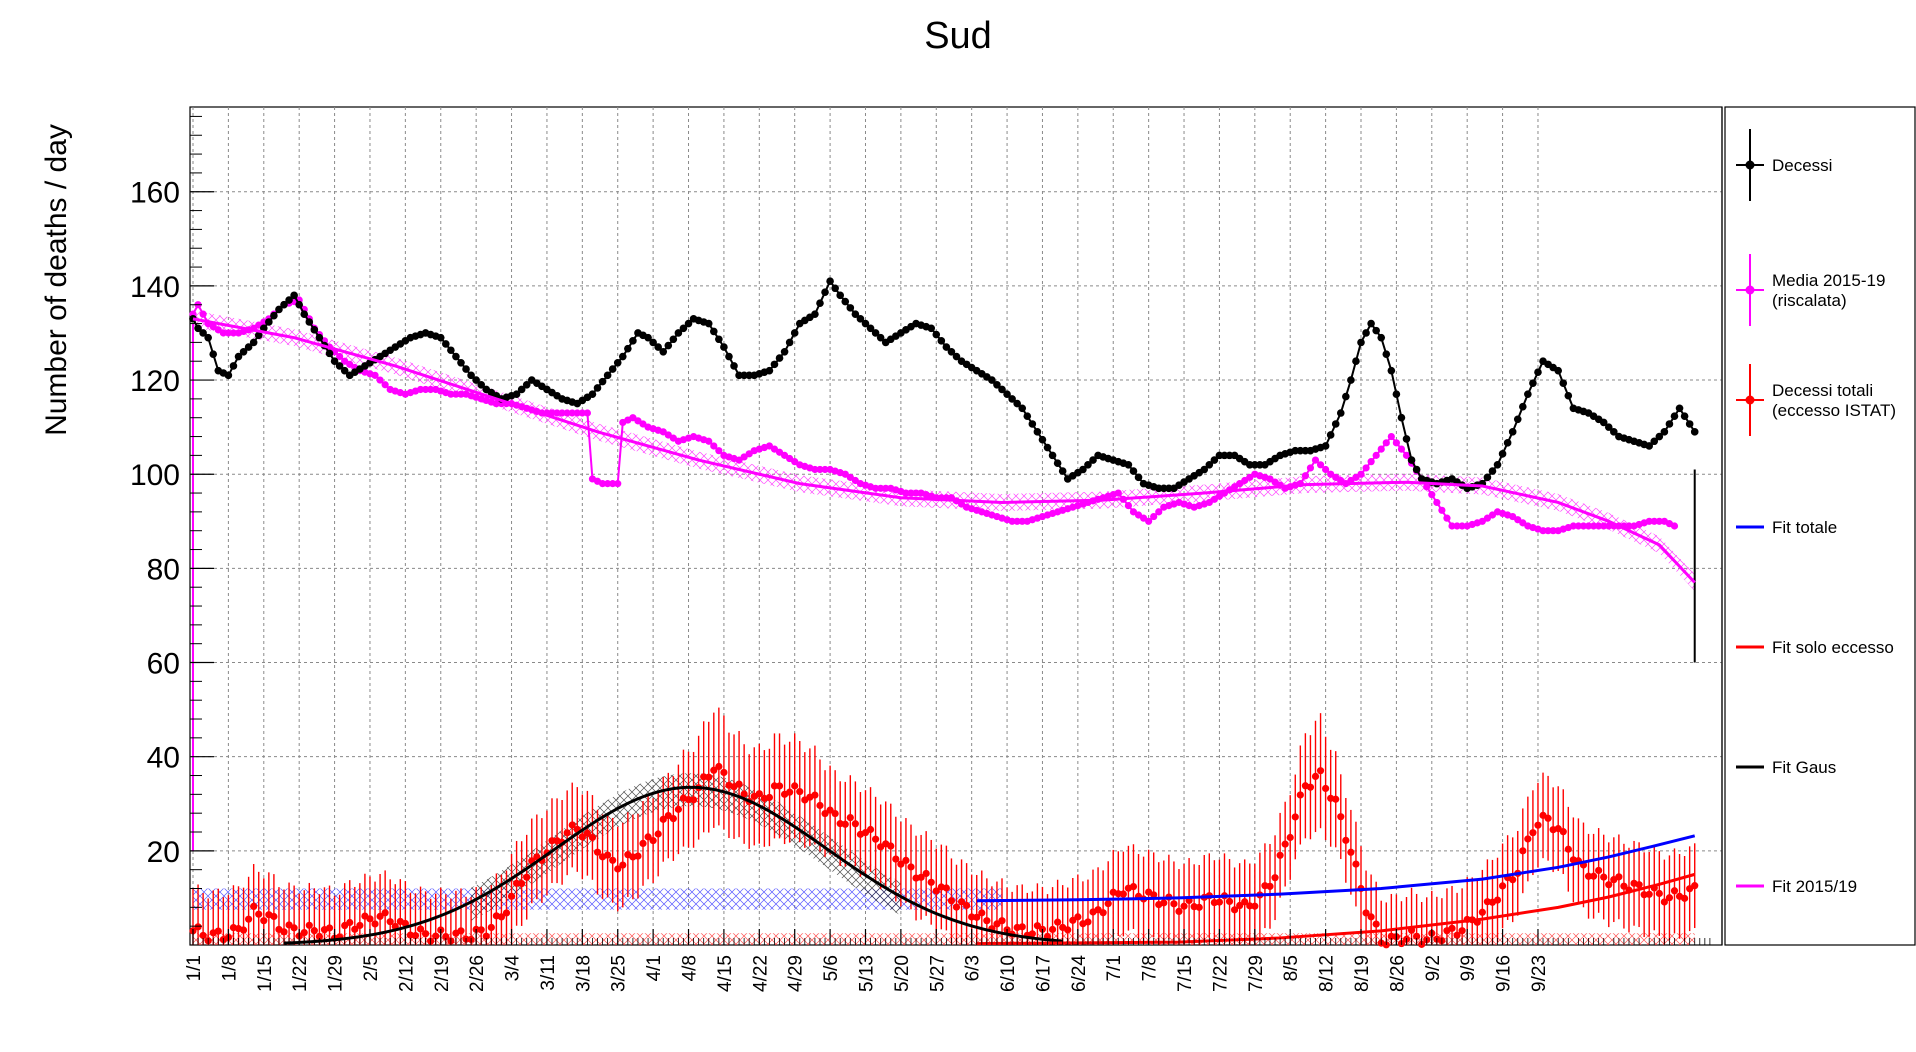  Describe the element at coordinates (155, 475) in the screenshot. I see `y-tick-label: 100` at that location.